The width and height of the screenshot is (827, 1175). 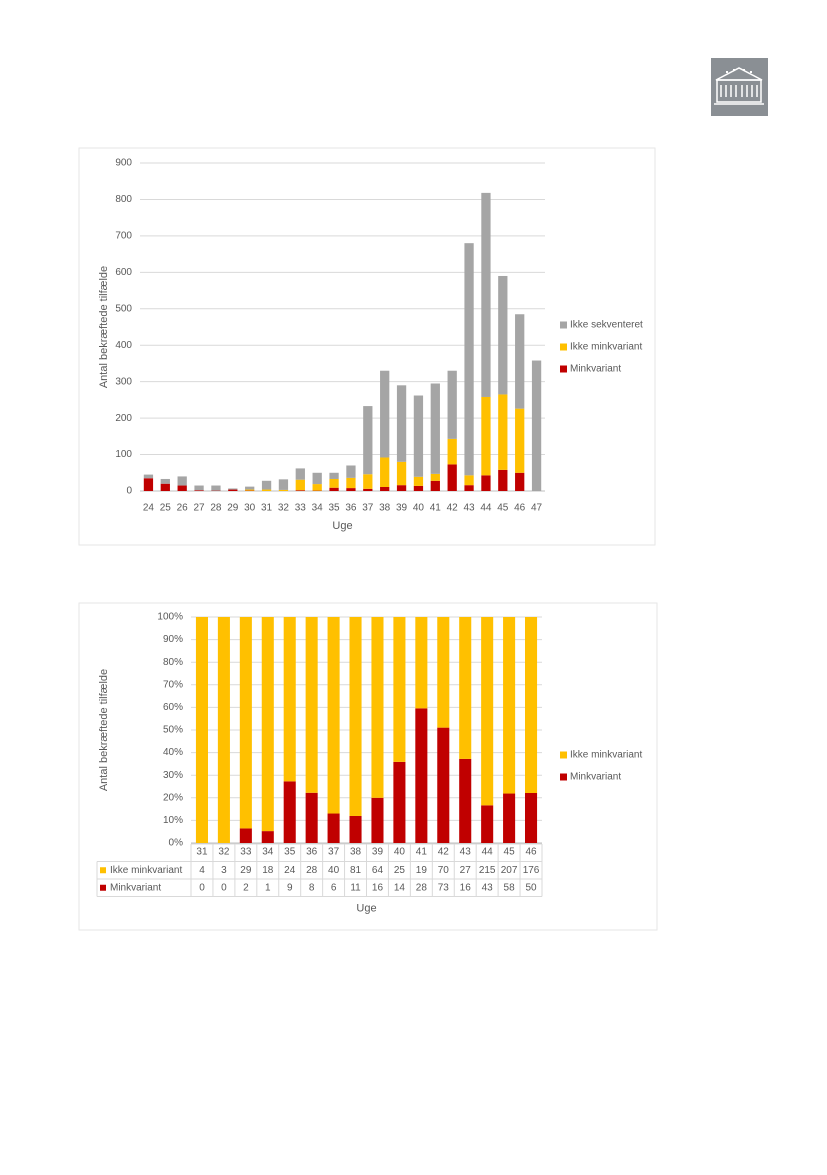 I want to click on x-axis-label: Uge, so click(x=366, y=908).